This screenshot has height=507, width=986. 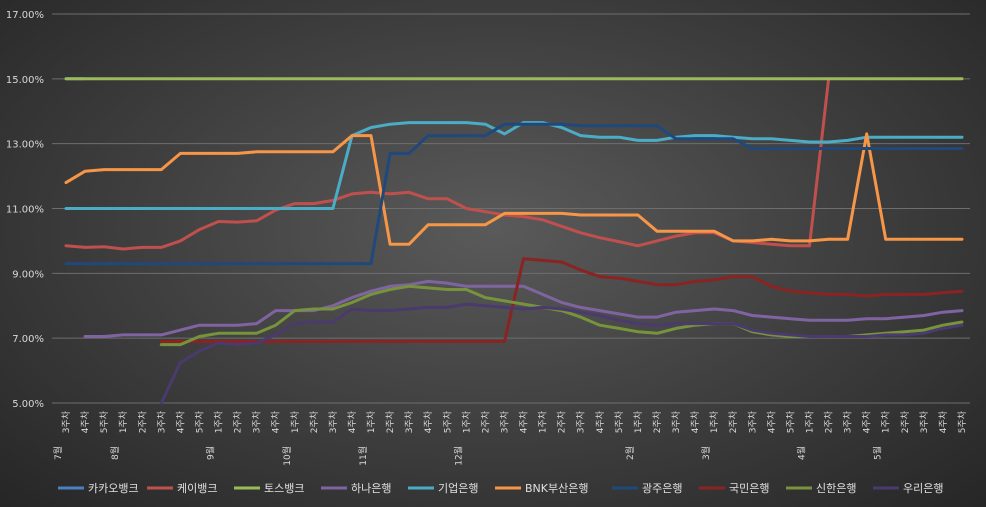 I want to click on x-month-label: 12월, so click(x=458, y=456).